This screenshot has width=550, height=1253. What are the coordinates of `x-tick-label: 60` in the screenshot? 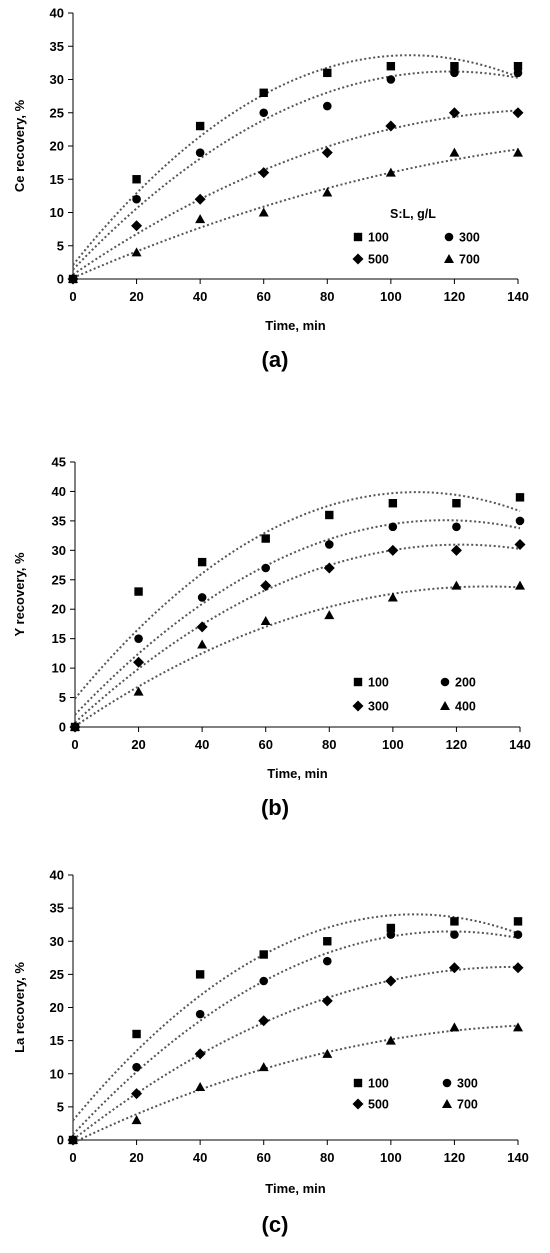 It's located at (263, 1157).